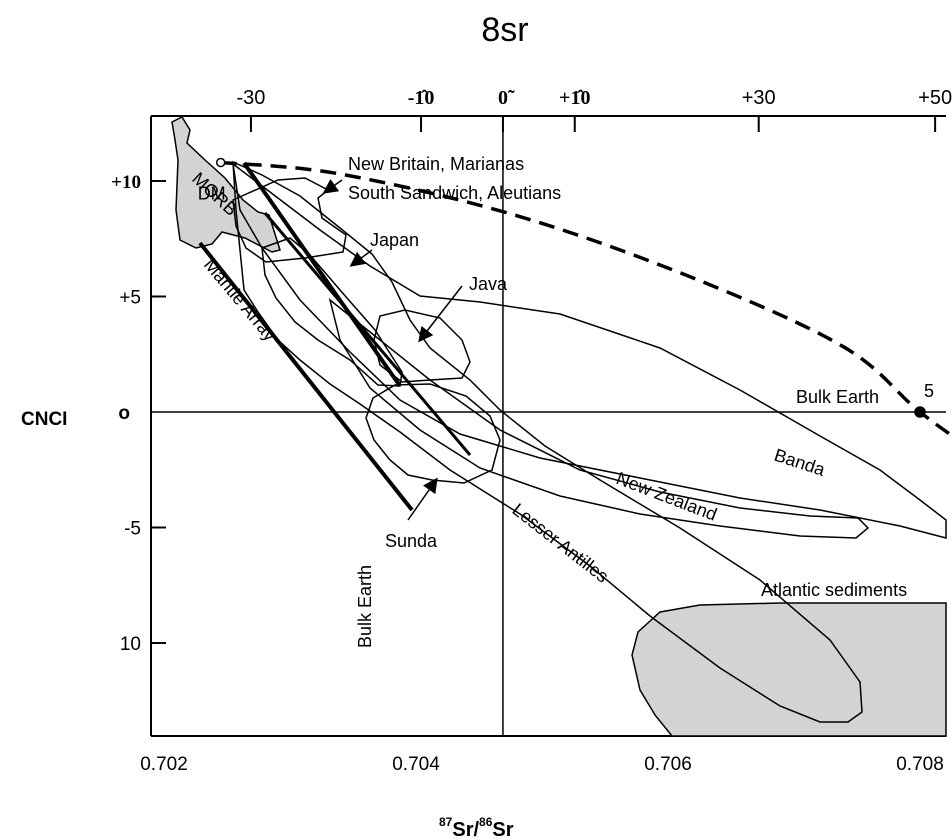 Image resolution: width=952 pixels, height=840 pixels. Describe the element at coordinates (416, 764) in the screenshot. I see `x-tick-label: 0.704` at that location.